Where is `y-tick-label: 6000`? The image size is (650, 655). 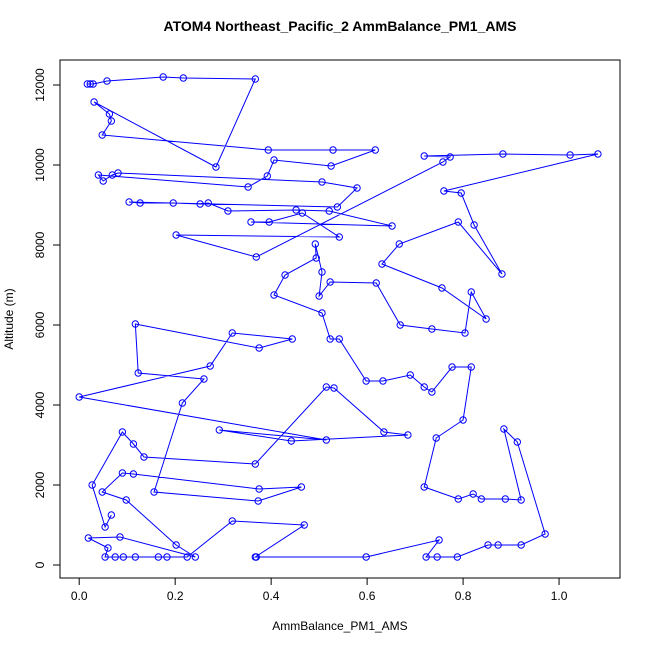
y-tick-label: 6000 is located at coordinates (40, 324).